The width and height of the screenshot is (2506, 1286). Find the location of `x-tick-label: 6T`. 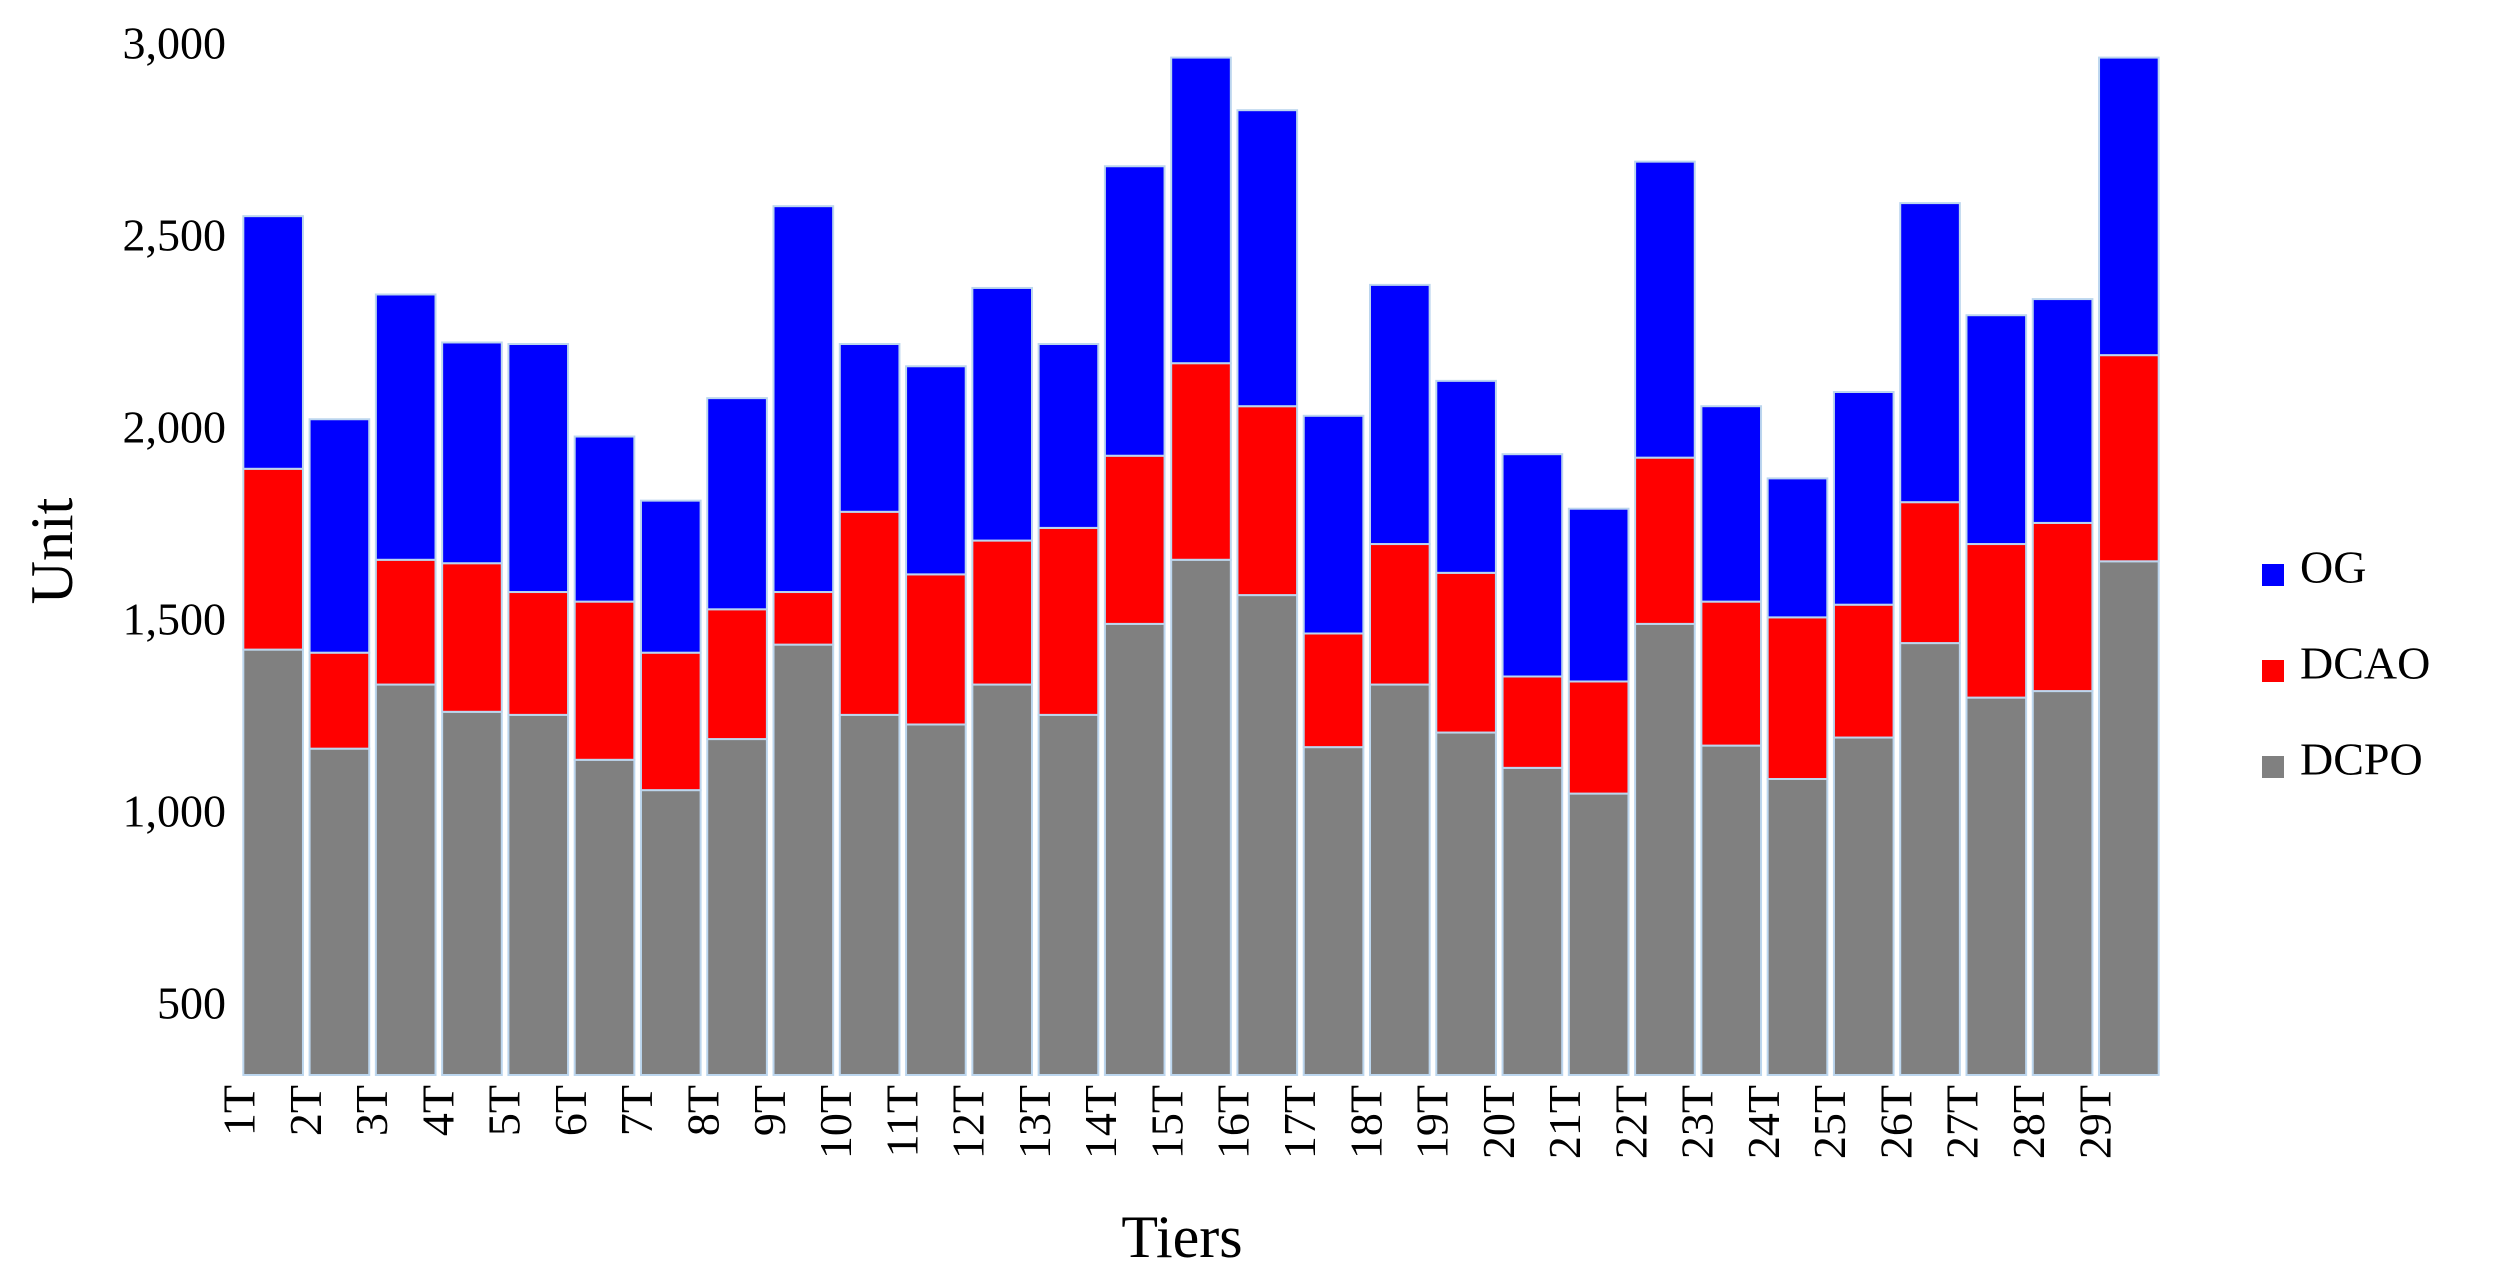

x-tick-label: 6T is located at coordinates (570, 1110).